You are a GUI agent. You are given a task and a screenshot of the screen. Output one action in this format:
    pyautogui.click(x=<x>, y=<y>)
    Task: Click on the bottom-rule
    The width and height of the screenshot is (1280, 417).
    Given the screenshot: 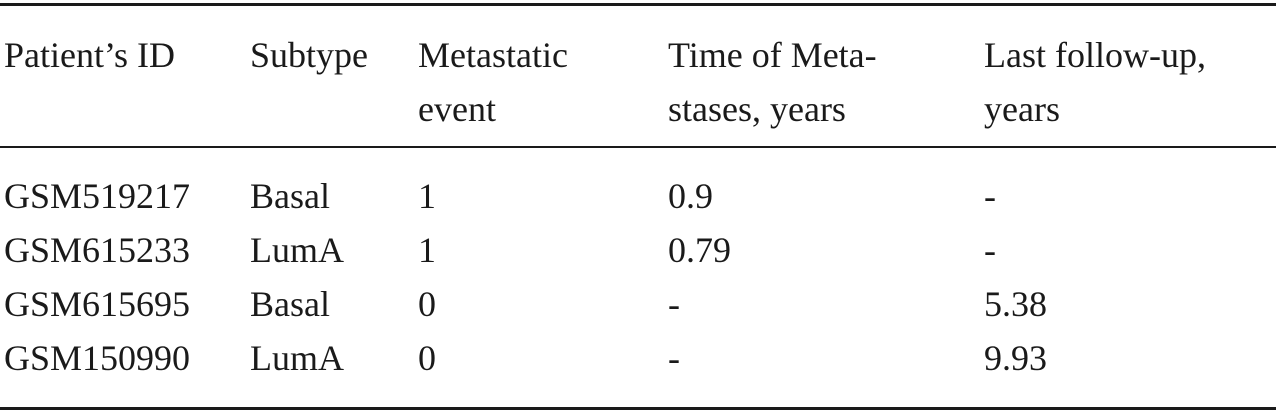 What is the action you would take?
    pyautogui.click(x=638, y=408)
    